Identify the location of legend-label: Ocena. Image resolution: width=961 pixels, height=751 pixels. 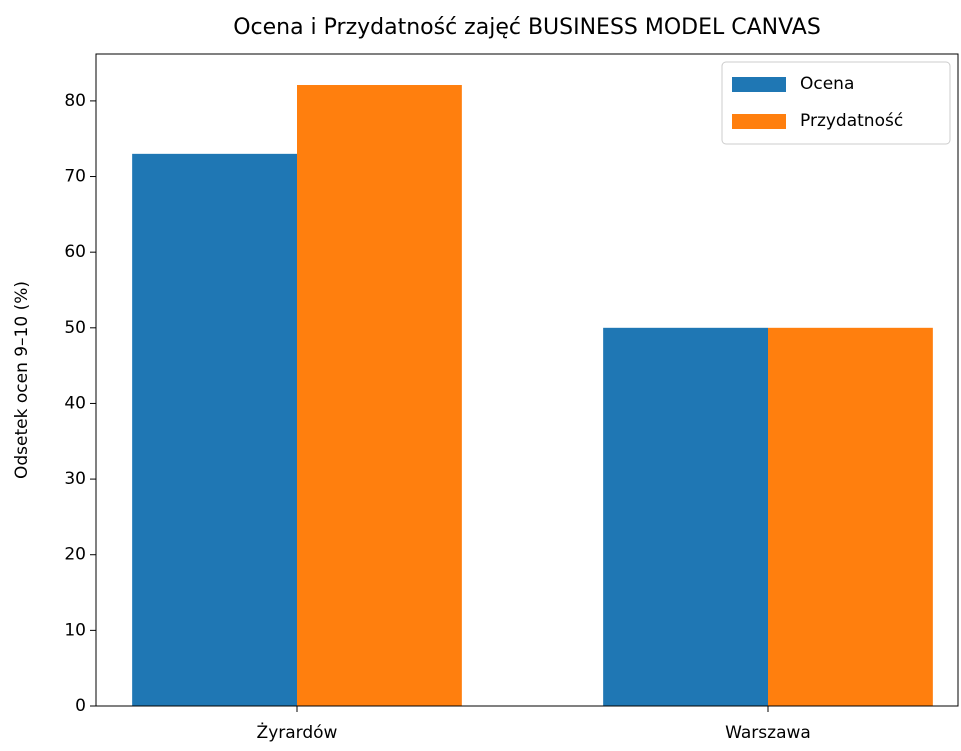
(827, 84).